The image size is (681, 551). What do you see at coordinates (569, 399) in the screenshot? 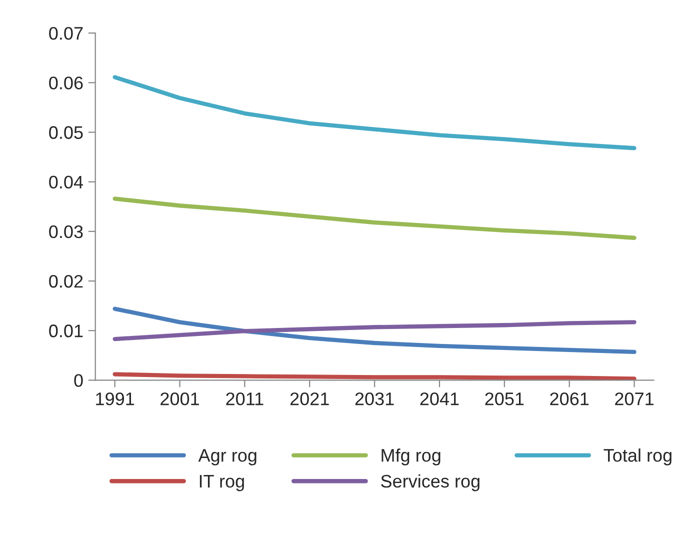
I see `x-tick-label: 2061` at bounding box center [569, 399].